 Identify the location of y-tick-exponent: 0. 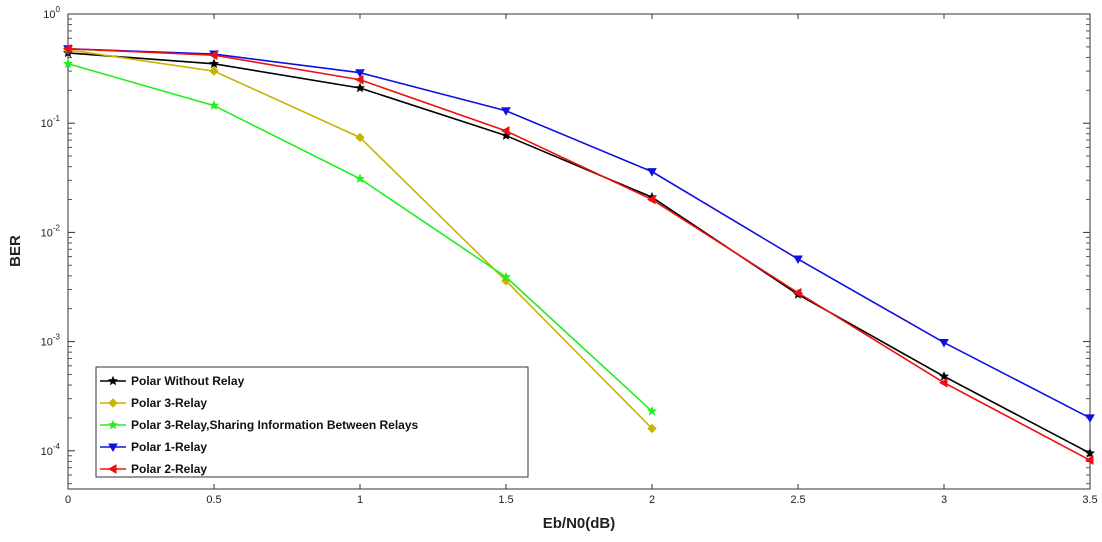
(58, 9).